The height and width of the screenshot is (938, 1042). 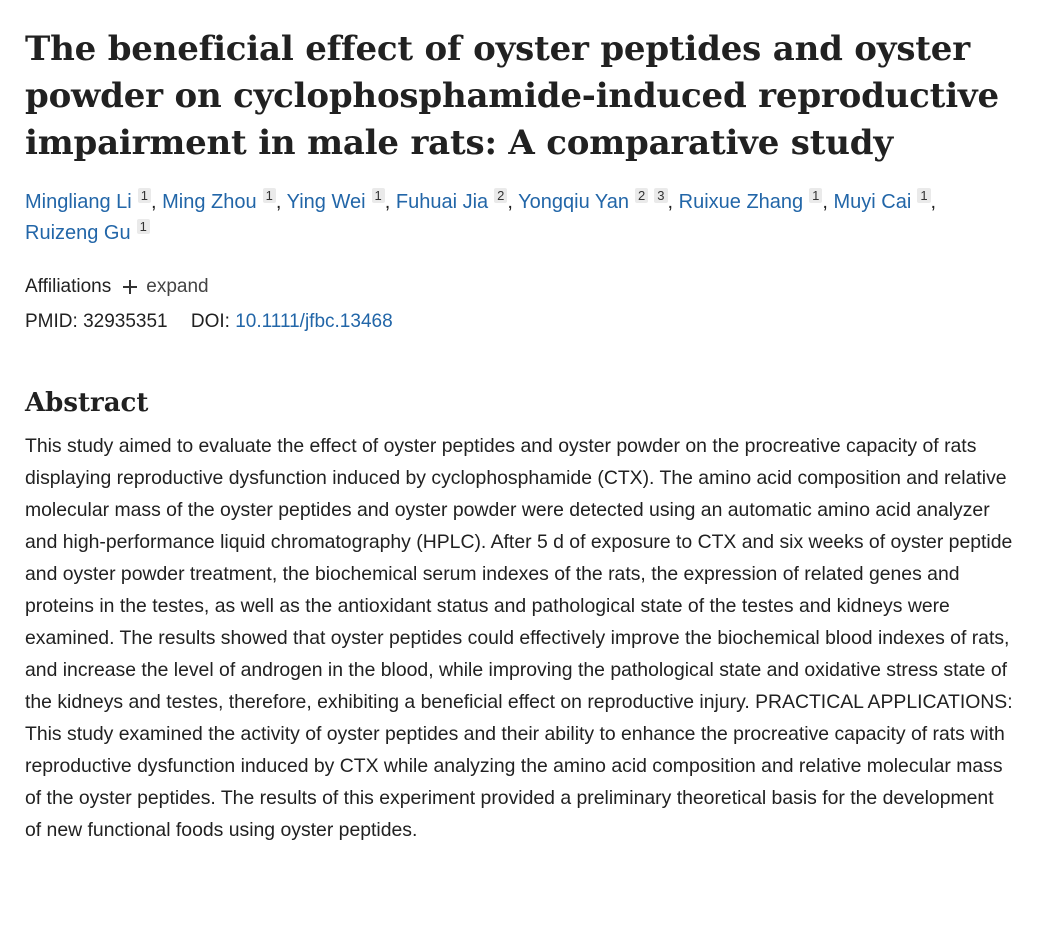 I want to click on author-link: Fuhuai Jia, so click(x=442, y=201).